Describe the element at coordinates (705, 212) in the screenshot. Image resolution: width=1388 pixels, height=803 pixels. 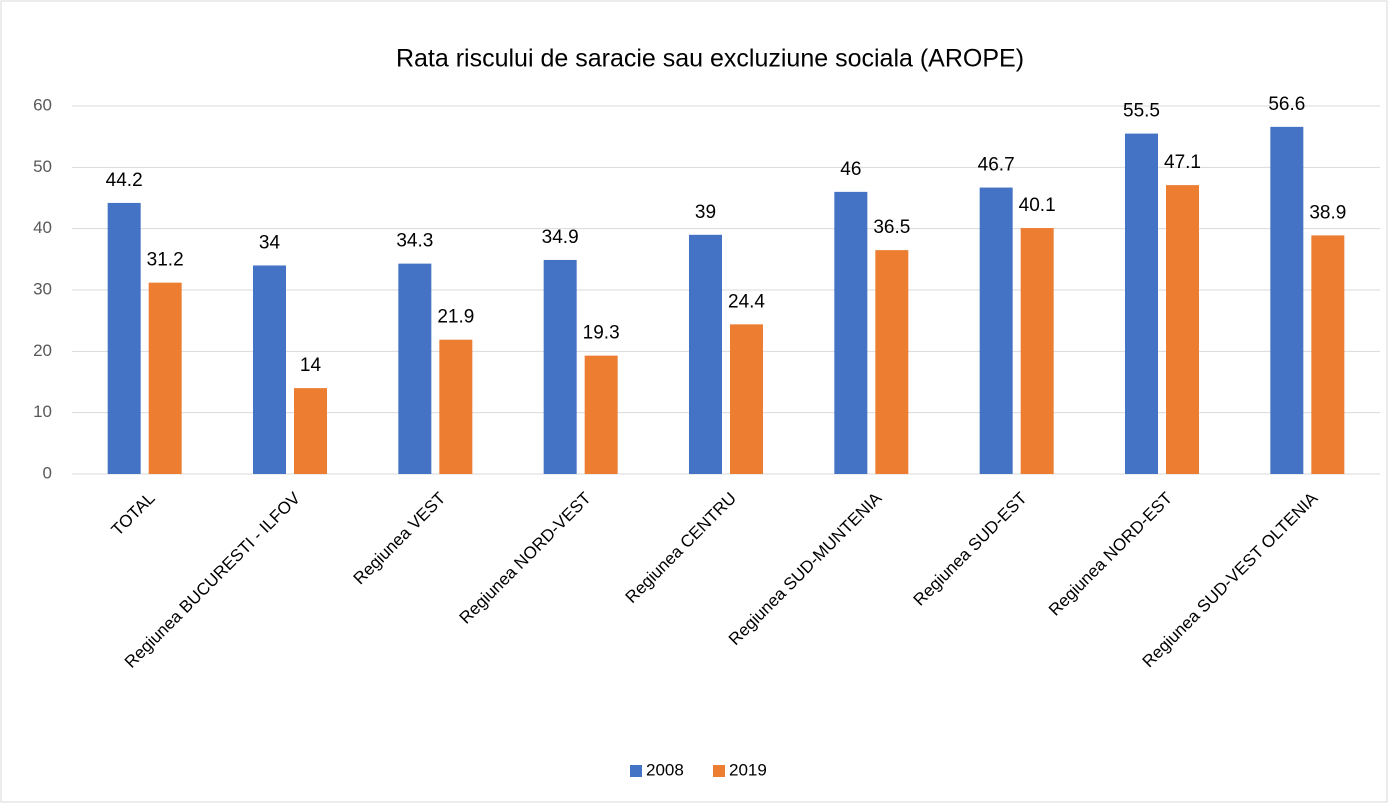
I see `value-label: 39` at that location.